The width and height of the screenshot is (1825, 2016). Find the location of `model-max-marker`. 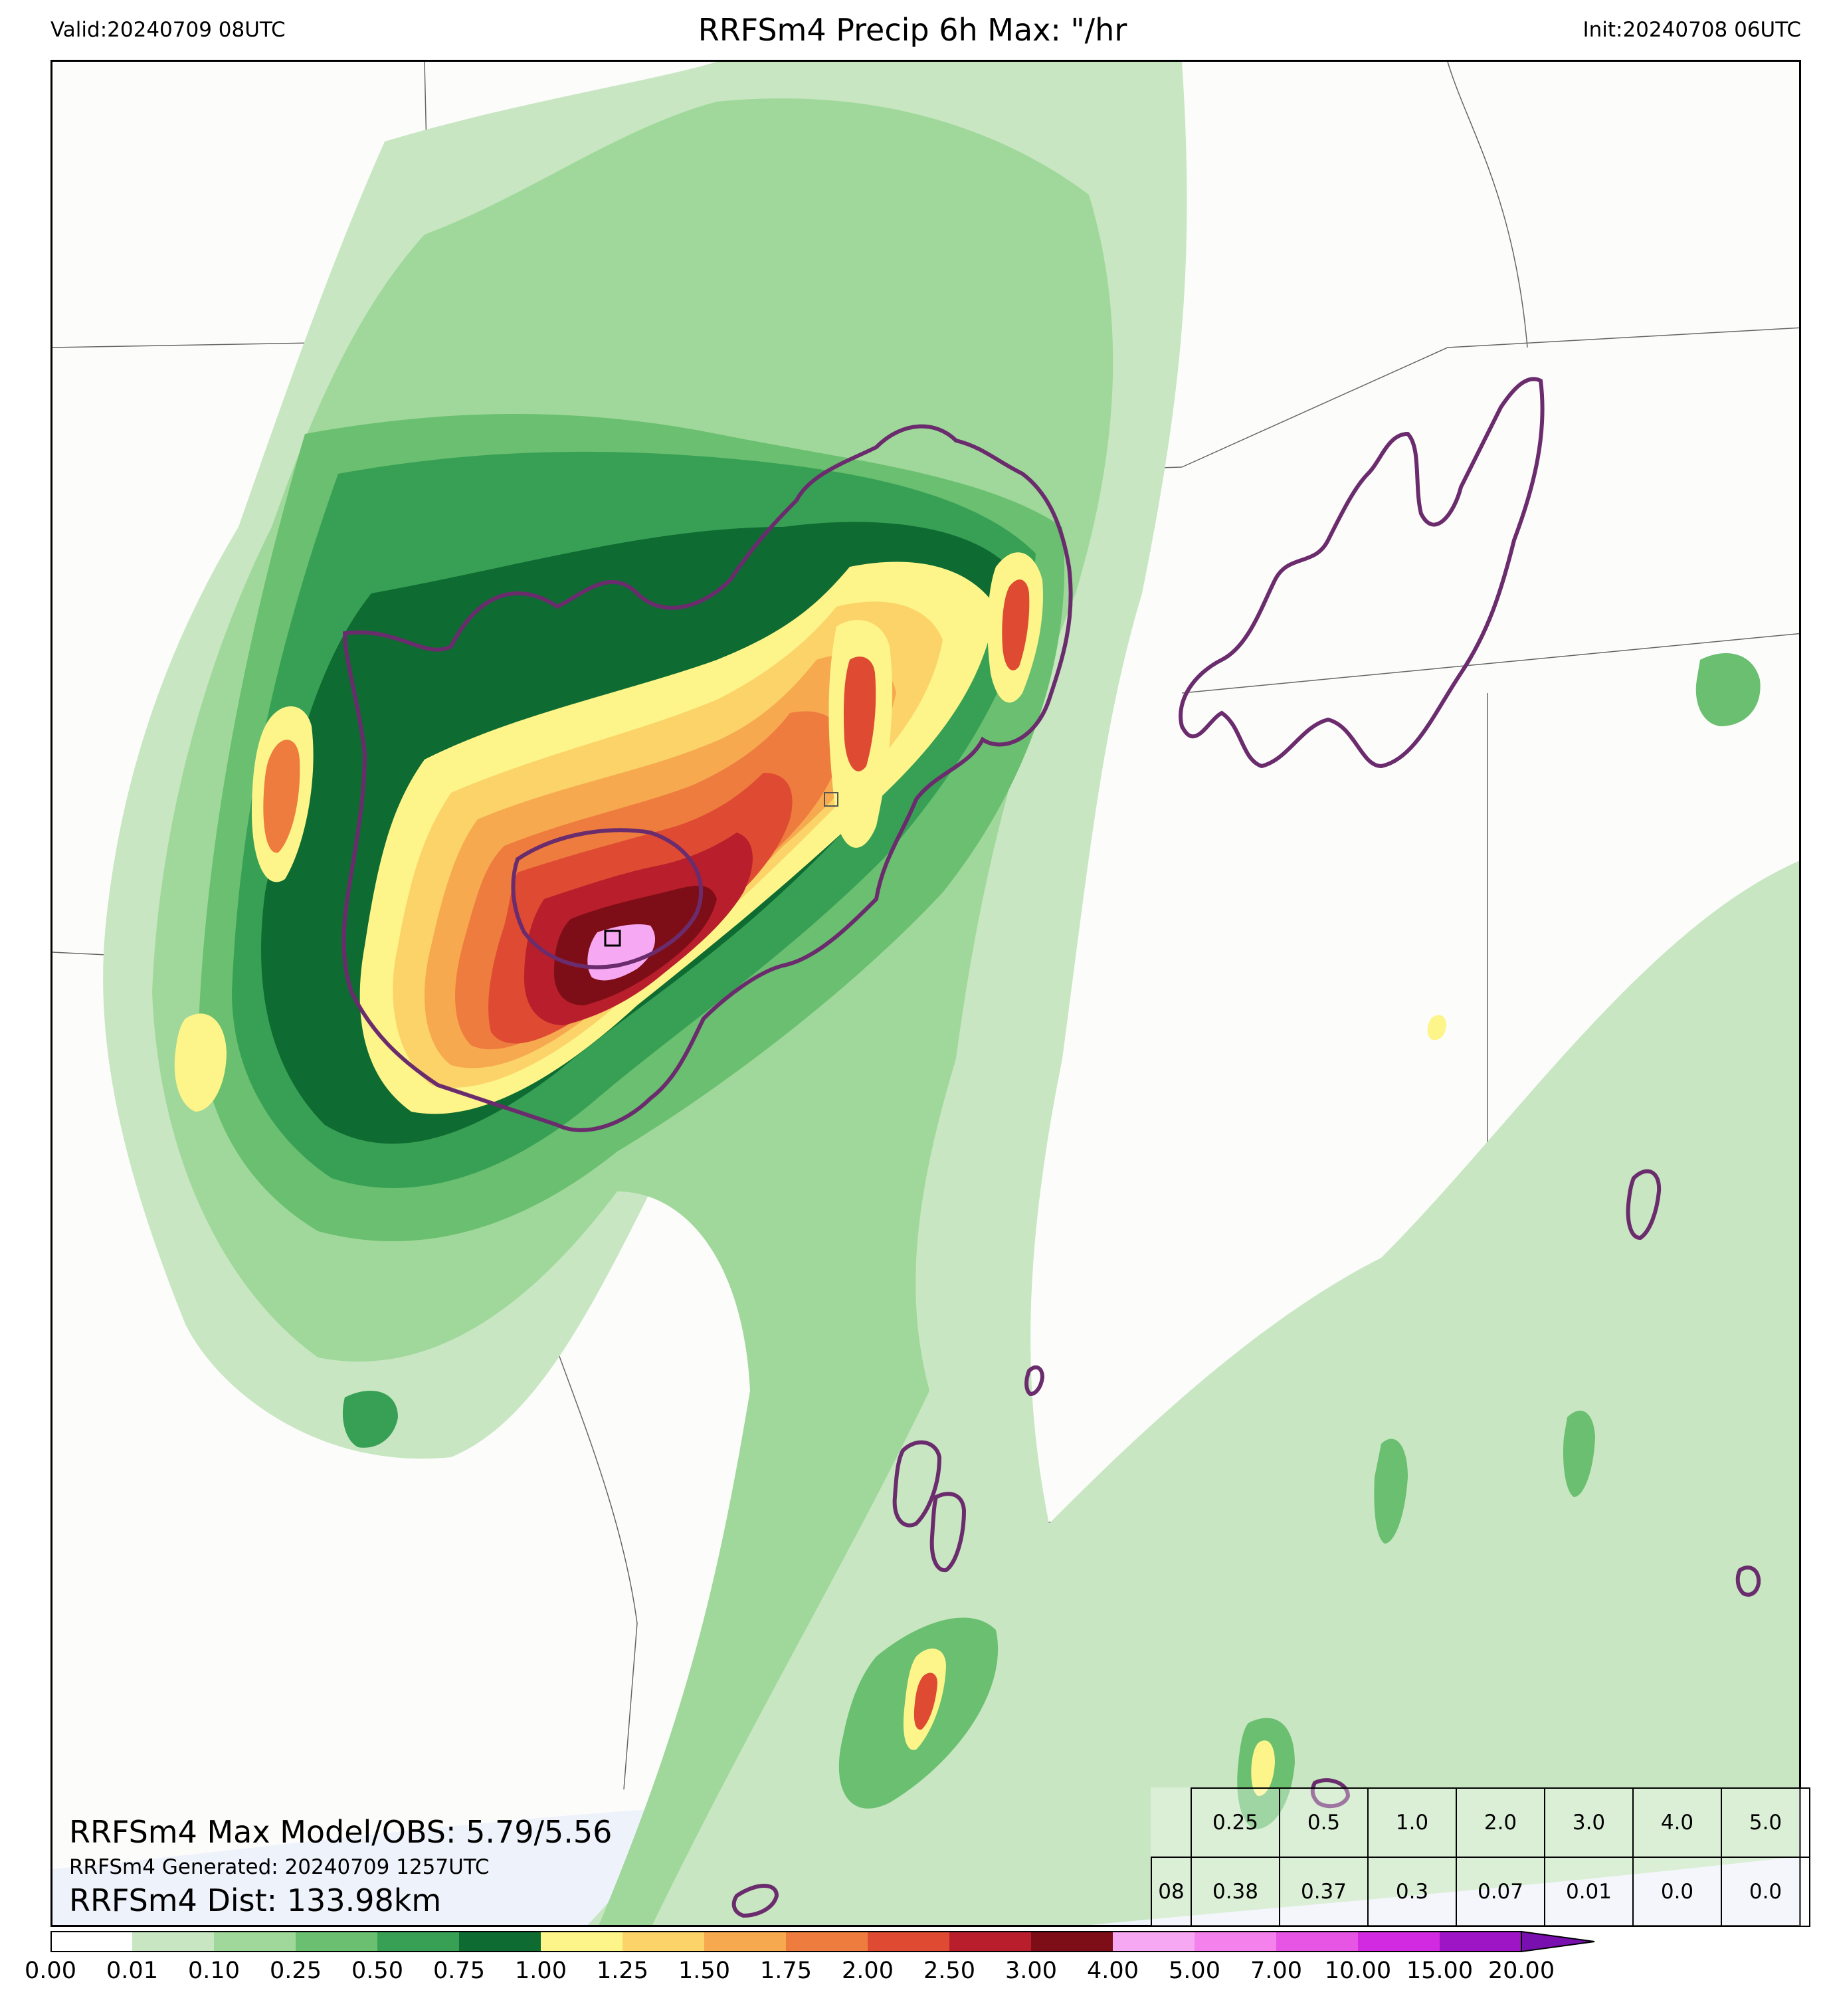

model-max-marker is located at coordinates (831, 800).